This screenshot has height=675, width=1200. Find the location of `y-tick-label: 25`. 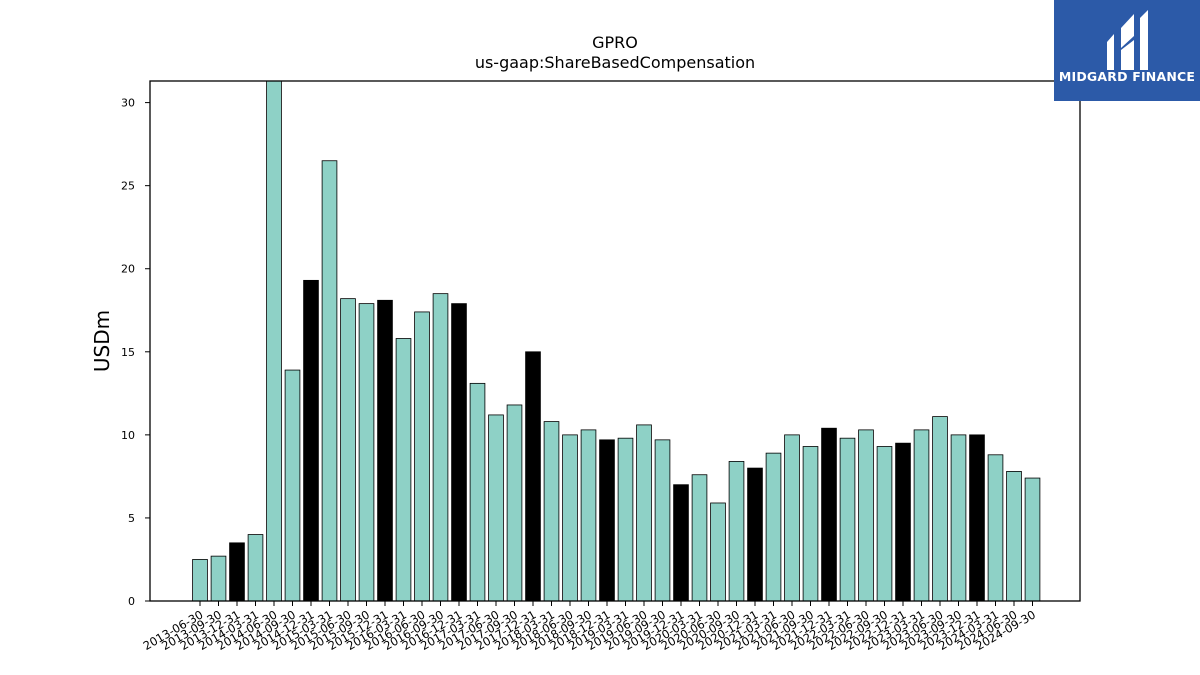

y-tick-label: 25 is located at coordinates (128, 186).